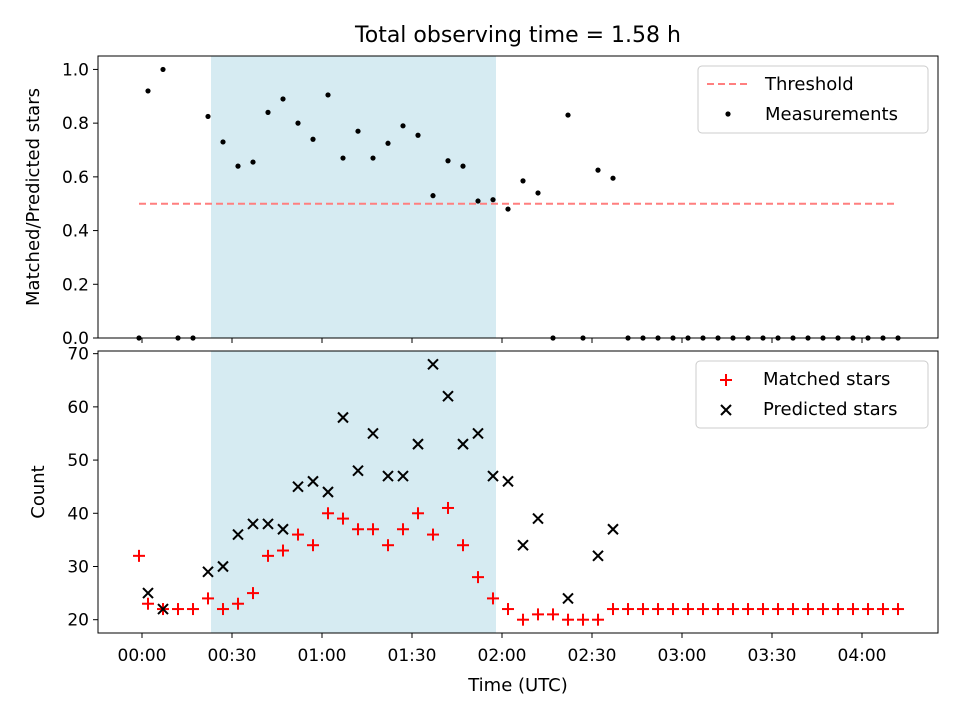  Describe the element at coordinates (322, 656) in the screenshot. I see `xtick-label: 01:00` at that location.